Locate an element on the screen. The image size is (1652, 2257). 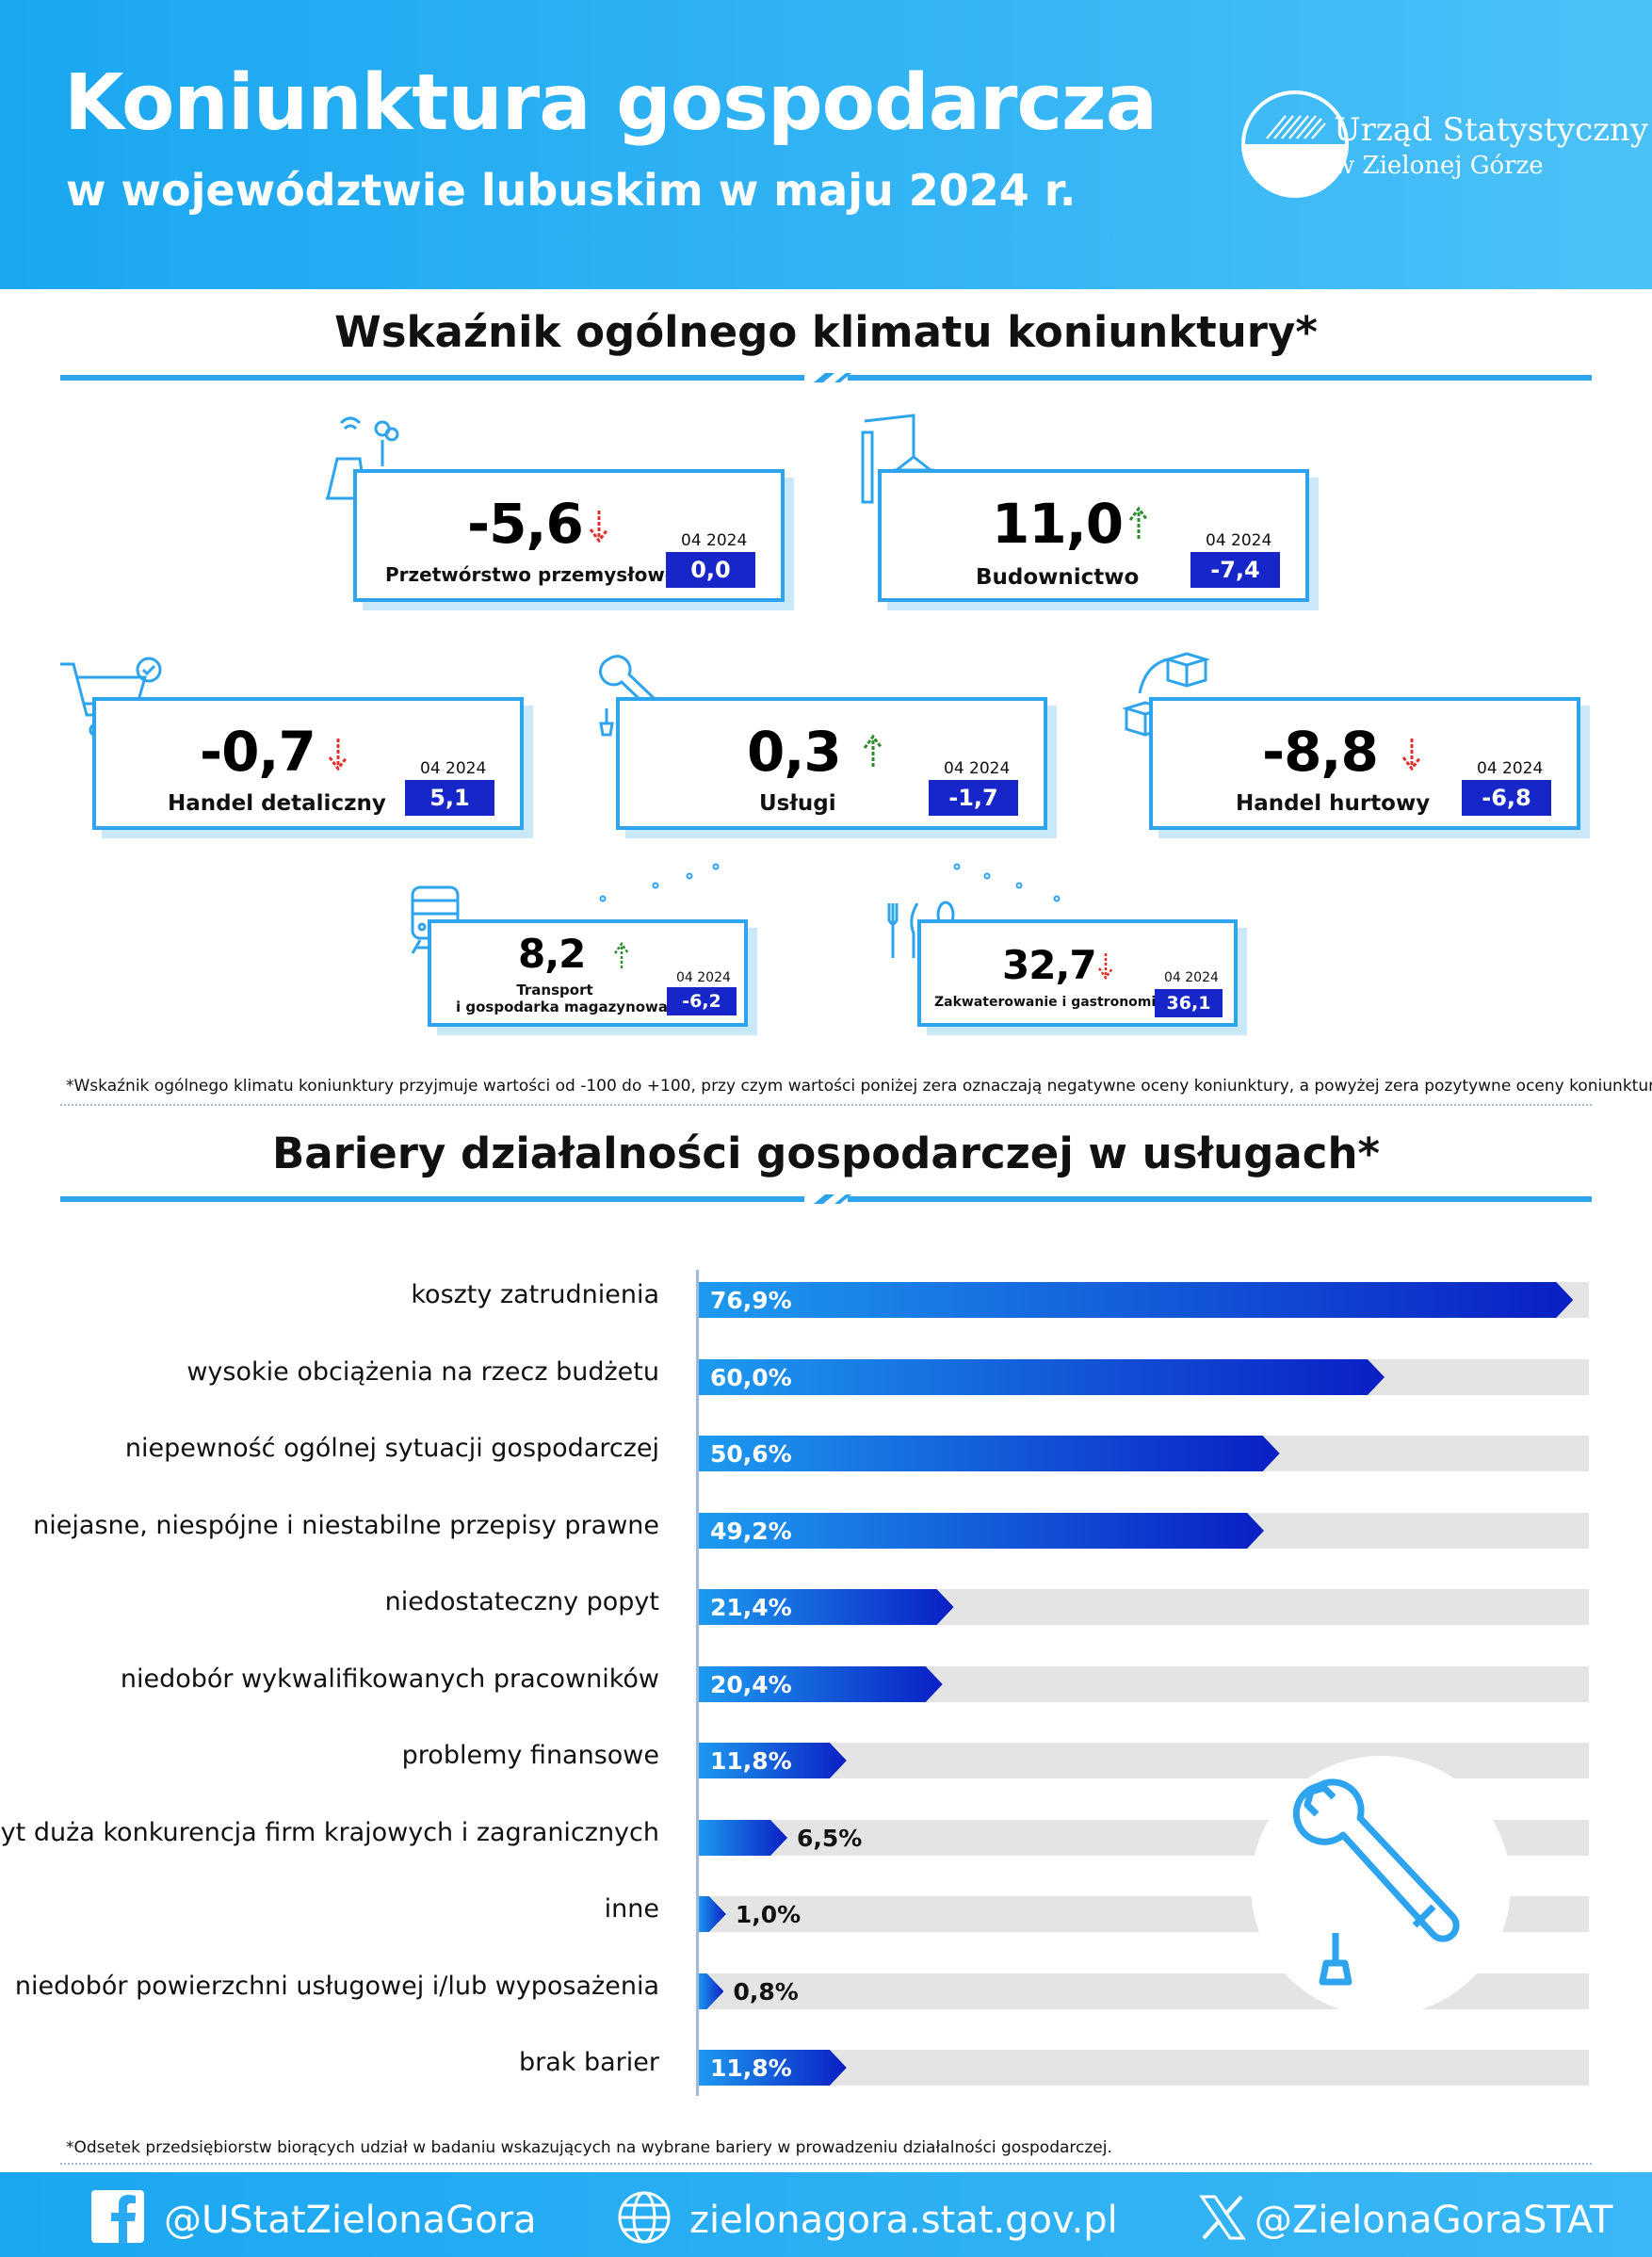
indicator-label: Przetwórstwo przemysłowe is located at coordinates (531, 575).